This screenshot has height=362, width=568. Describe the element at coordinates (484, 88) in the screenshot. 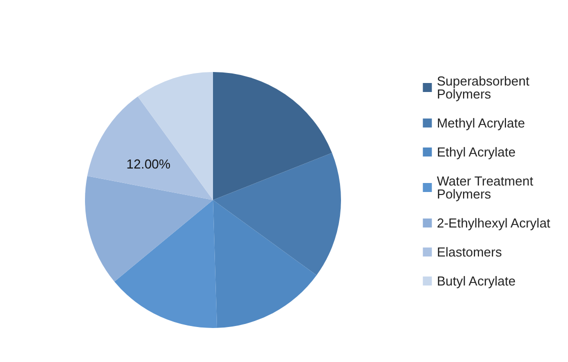

I see `legend-label: Superabsorbent Polymers` at that location.